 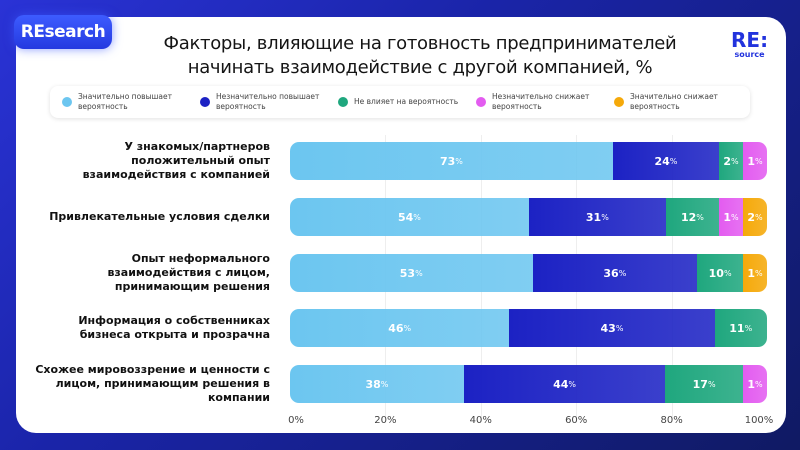 I want to click on stacked-bar: 54% 31% 12% 1% 2%, so click(x=528, y=217).